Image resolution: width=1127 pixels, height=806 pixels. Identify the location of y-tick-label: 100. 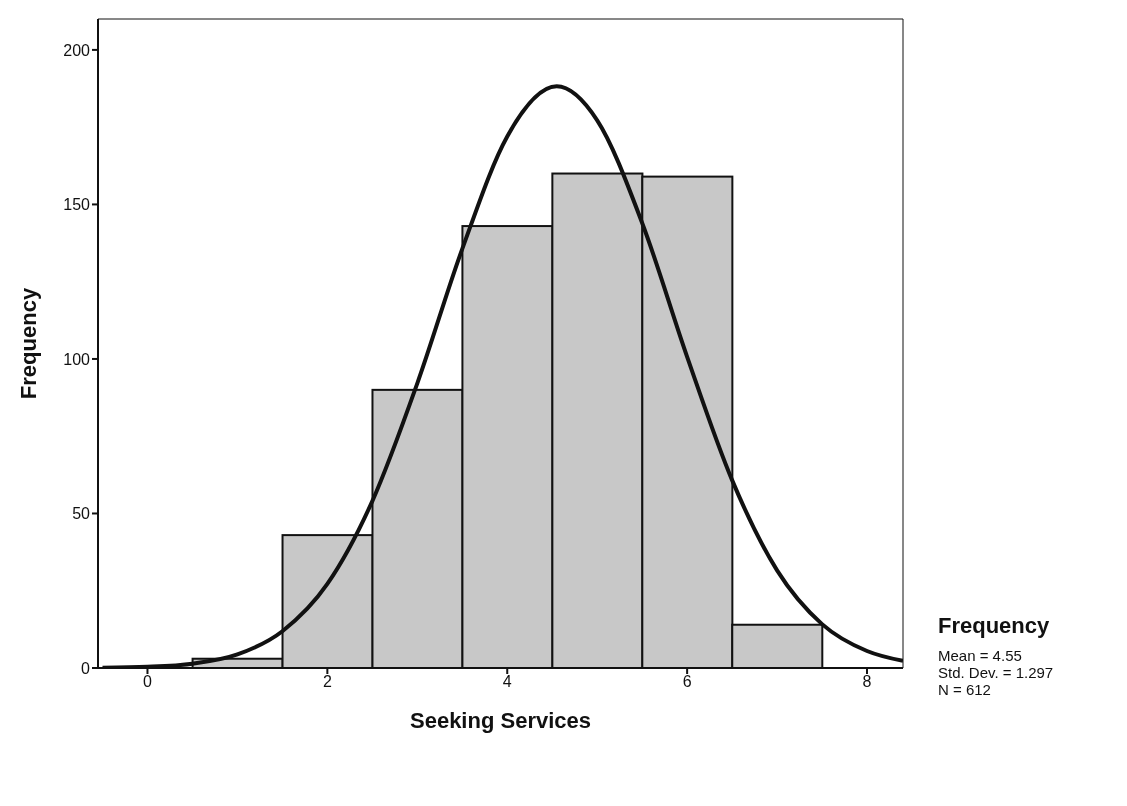
(77, 359).